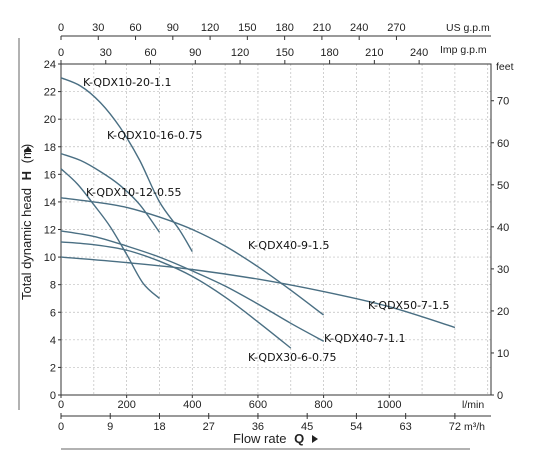 The height and width of the screenshot is (467, 534). What do you see at coordinates (500, 396) in the screenshot?
I see `right-tick-label: 0` at bounding box center [500, 396].